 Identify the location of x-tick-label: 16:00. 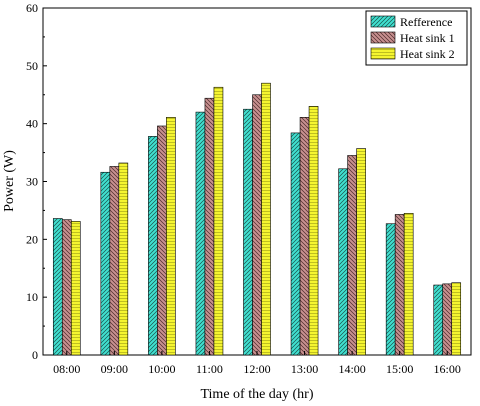
(447, 369).